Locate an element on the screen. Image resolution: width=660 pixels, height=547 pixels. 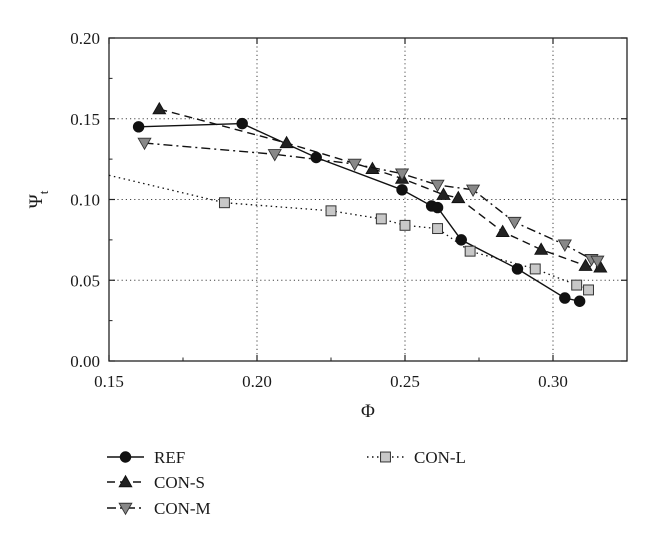
x-tick-label: 0.30 is located at coordinates (553, 381).